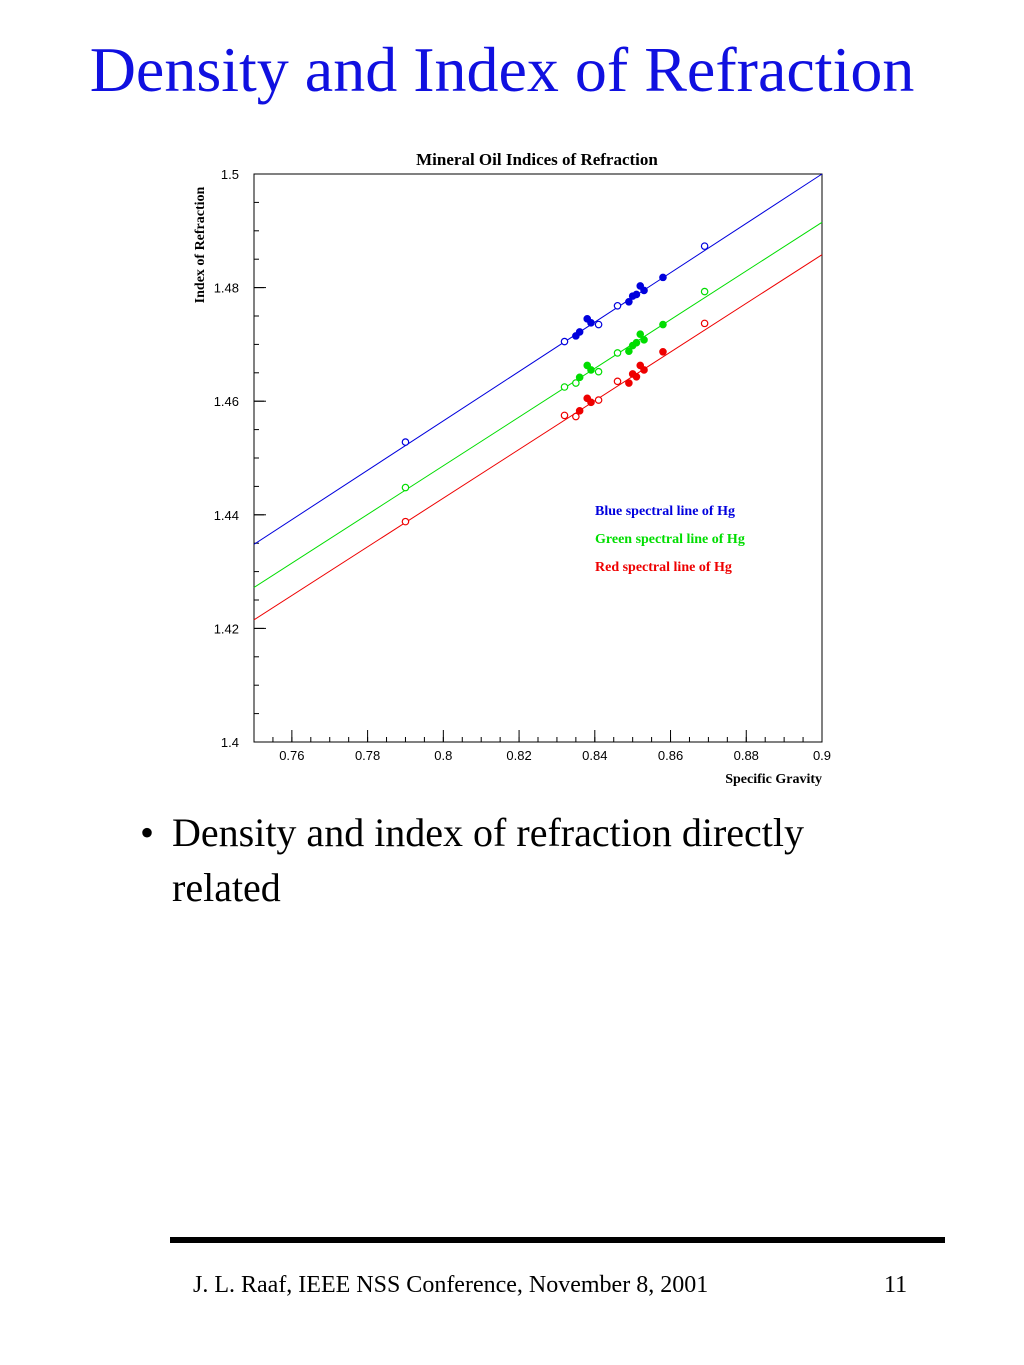 Image resolution: width=1024 pixels, height=1365 pixels. I want to click on x-tick-label: 0.86, so click(670, 755).